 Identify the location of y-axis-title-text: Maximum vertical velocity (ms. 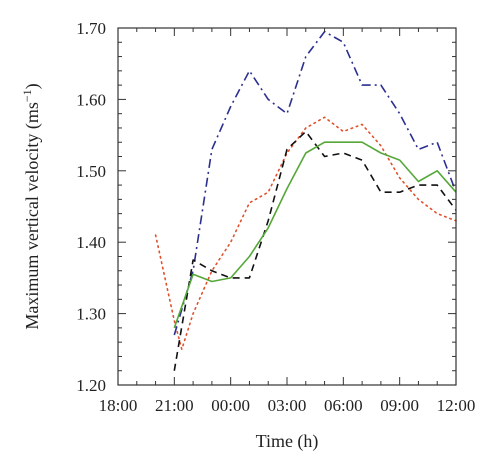
(32, 215).